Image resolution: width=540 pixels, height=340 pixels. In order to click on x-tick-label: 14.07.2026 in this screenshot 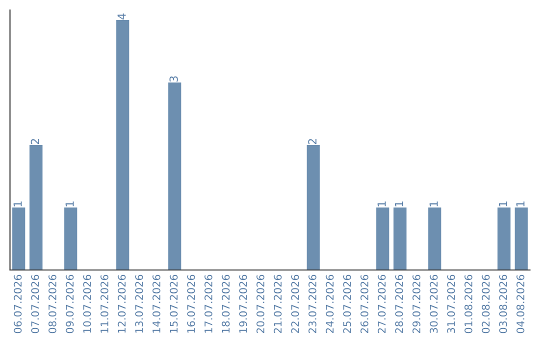, I will do `click(156, 303)`.